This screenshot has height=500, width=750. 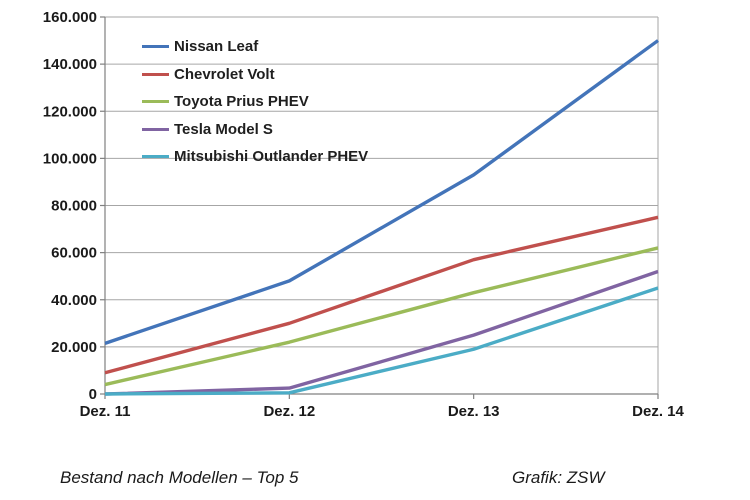 I want to click on x-axis-tick-label: Dez. 12, so click(x=289, y=411).